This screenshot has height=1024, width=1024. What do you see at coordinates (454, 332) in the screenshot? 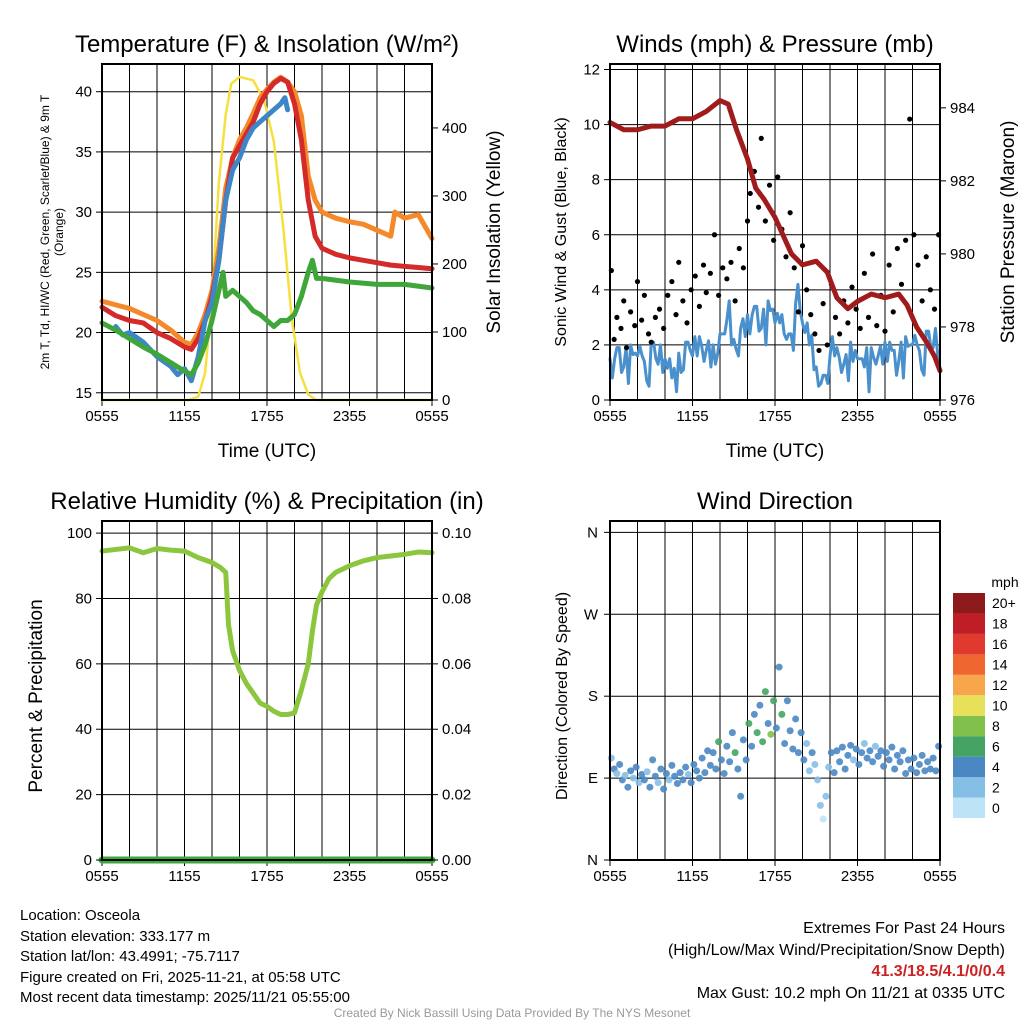
I see `y2-tick-label: 100` at bounding box center [454, 332].